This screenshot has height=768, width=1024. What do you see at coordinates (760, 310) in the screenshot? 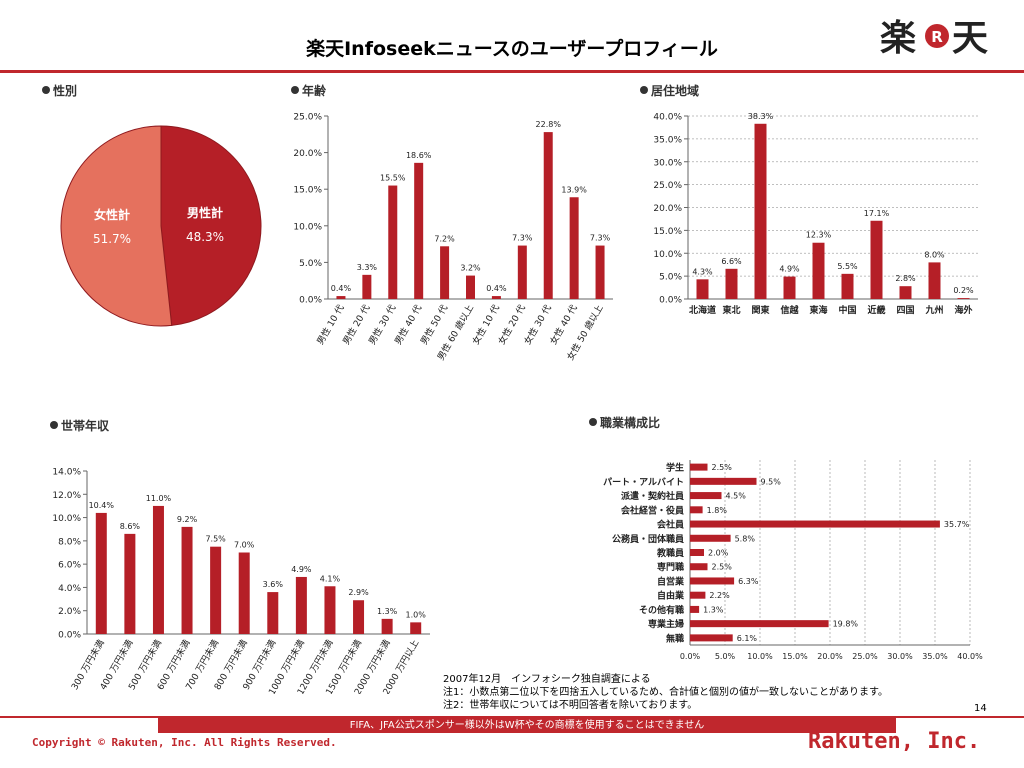
I see `x-tick-label: 関東` at bounding box center [760, 310].